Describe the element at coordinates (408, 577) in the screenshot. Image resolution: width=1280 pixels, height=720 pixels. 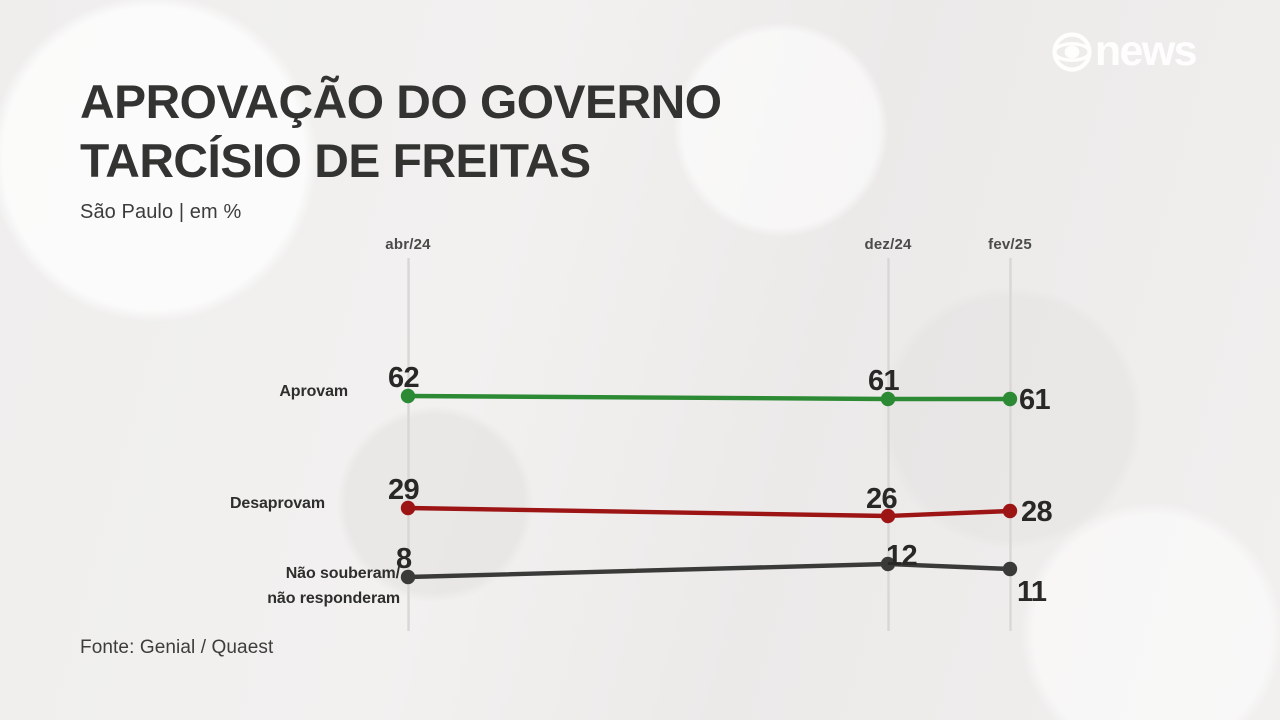
I see `data-point-nao-souberam-abr24` at that location.